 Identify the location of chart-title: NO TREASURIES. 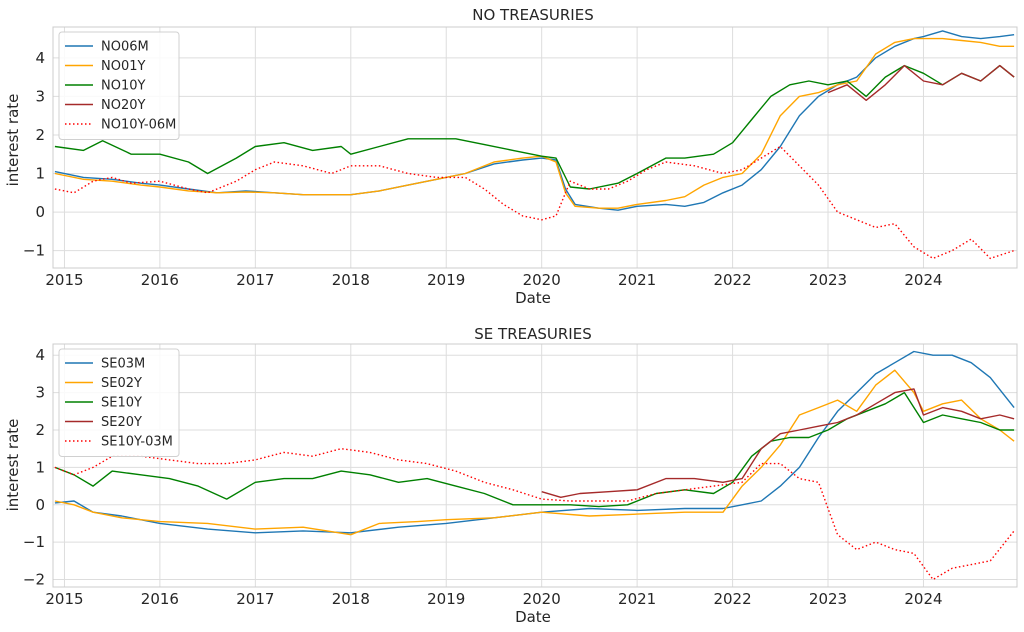
(532, 15).